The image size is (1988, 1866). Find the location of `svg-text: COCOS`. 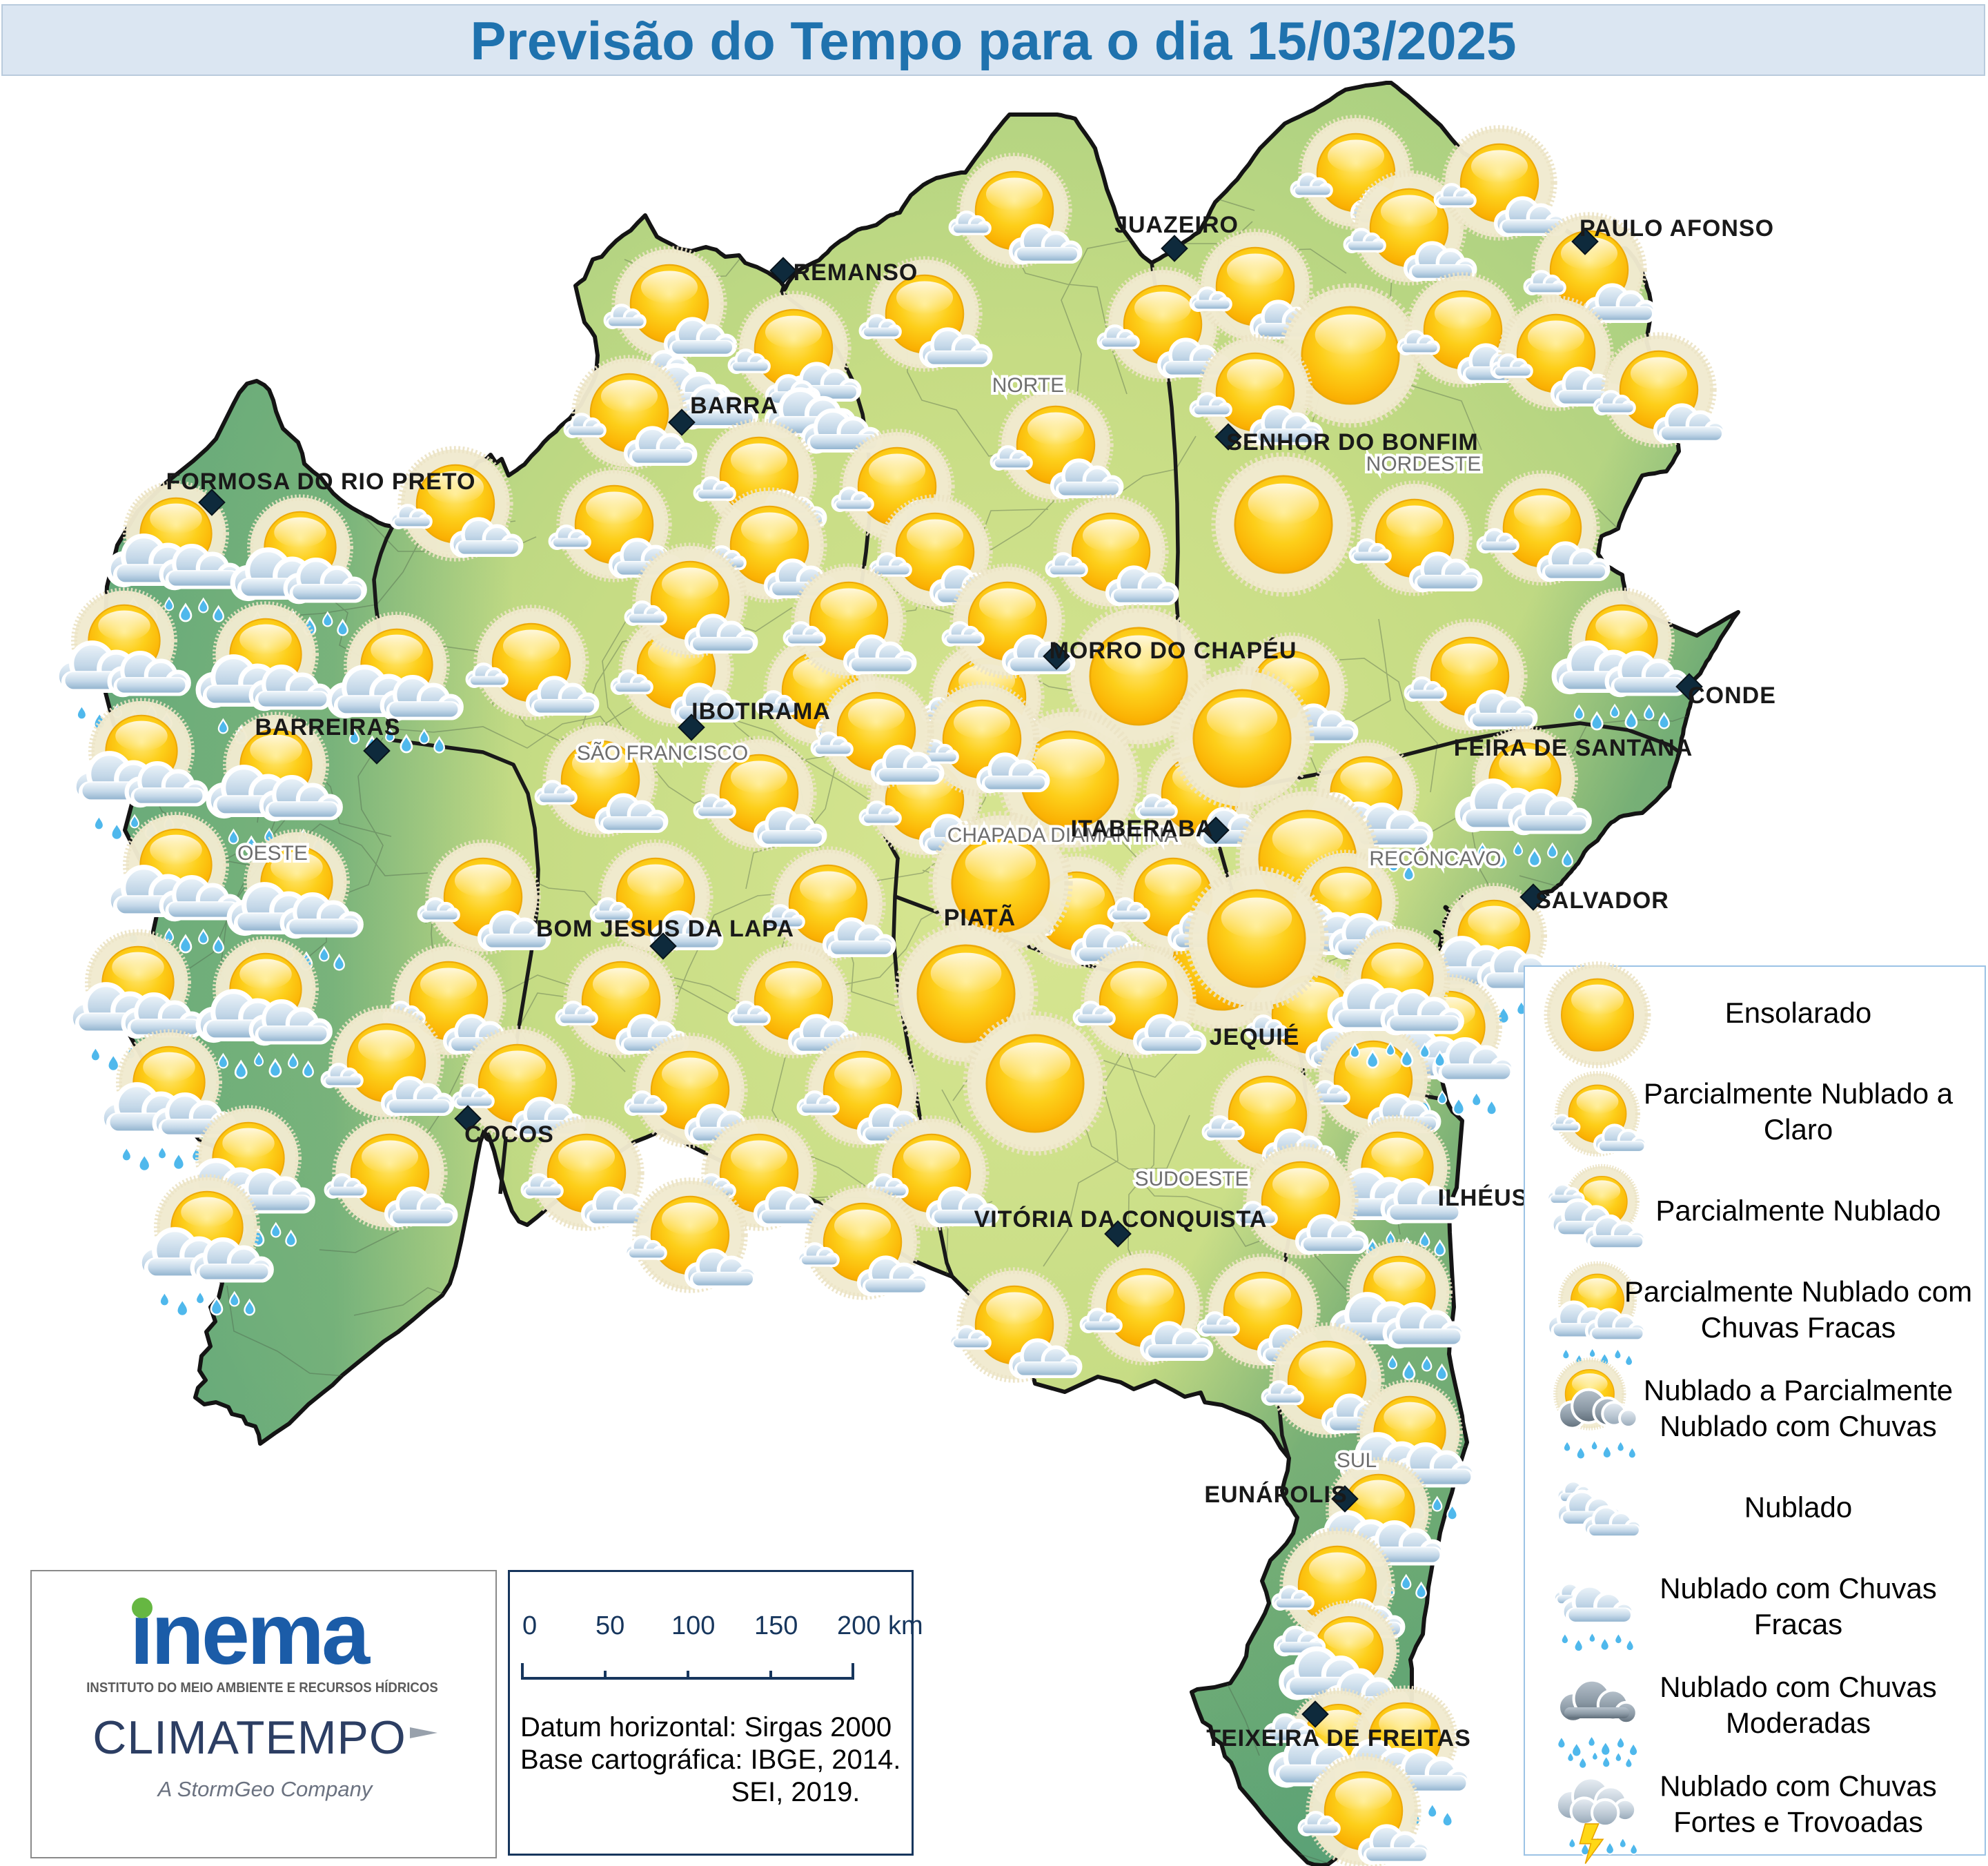

svg-text: COCOS is located at coordinates (509, 1134).